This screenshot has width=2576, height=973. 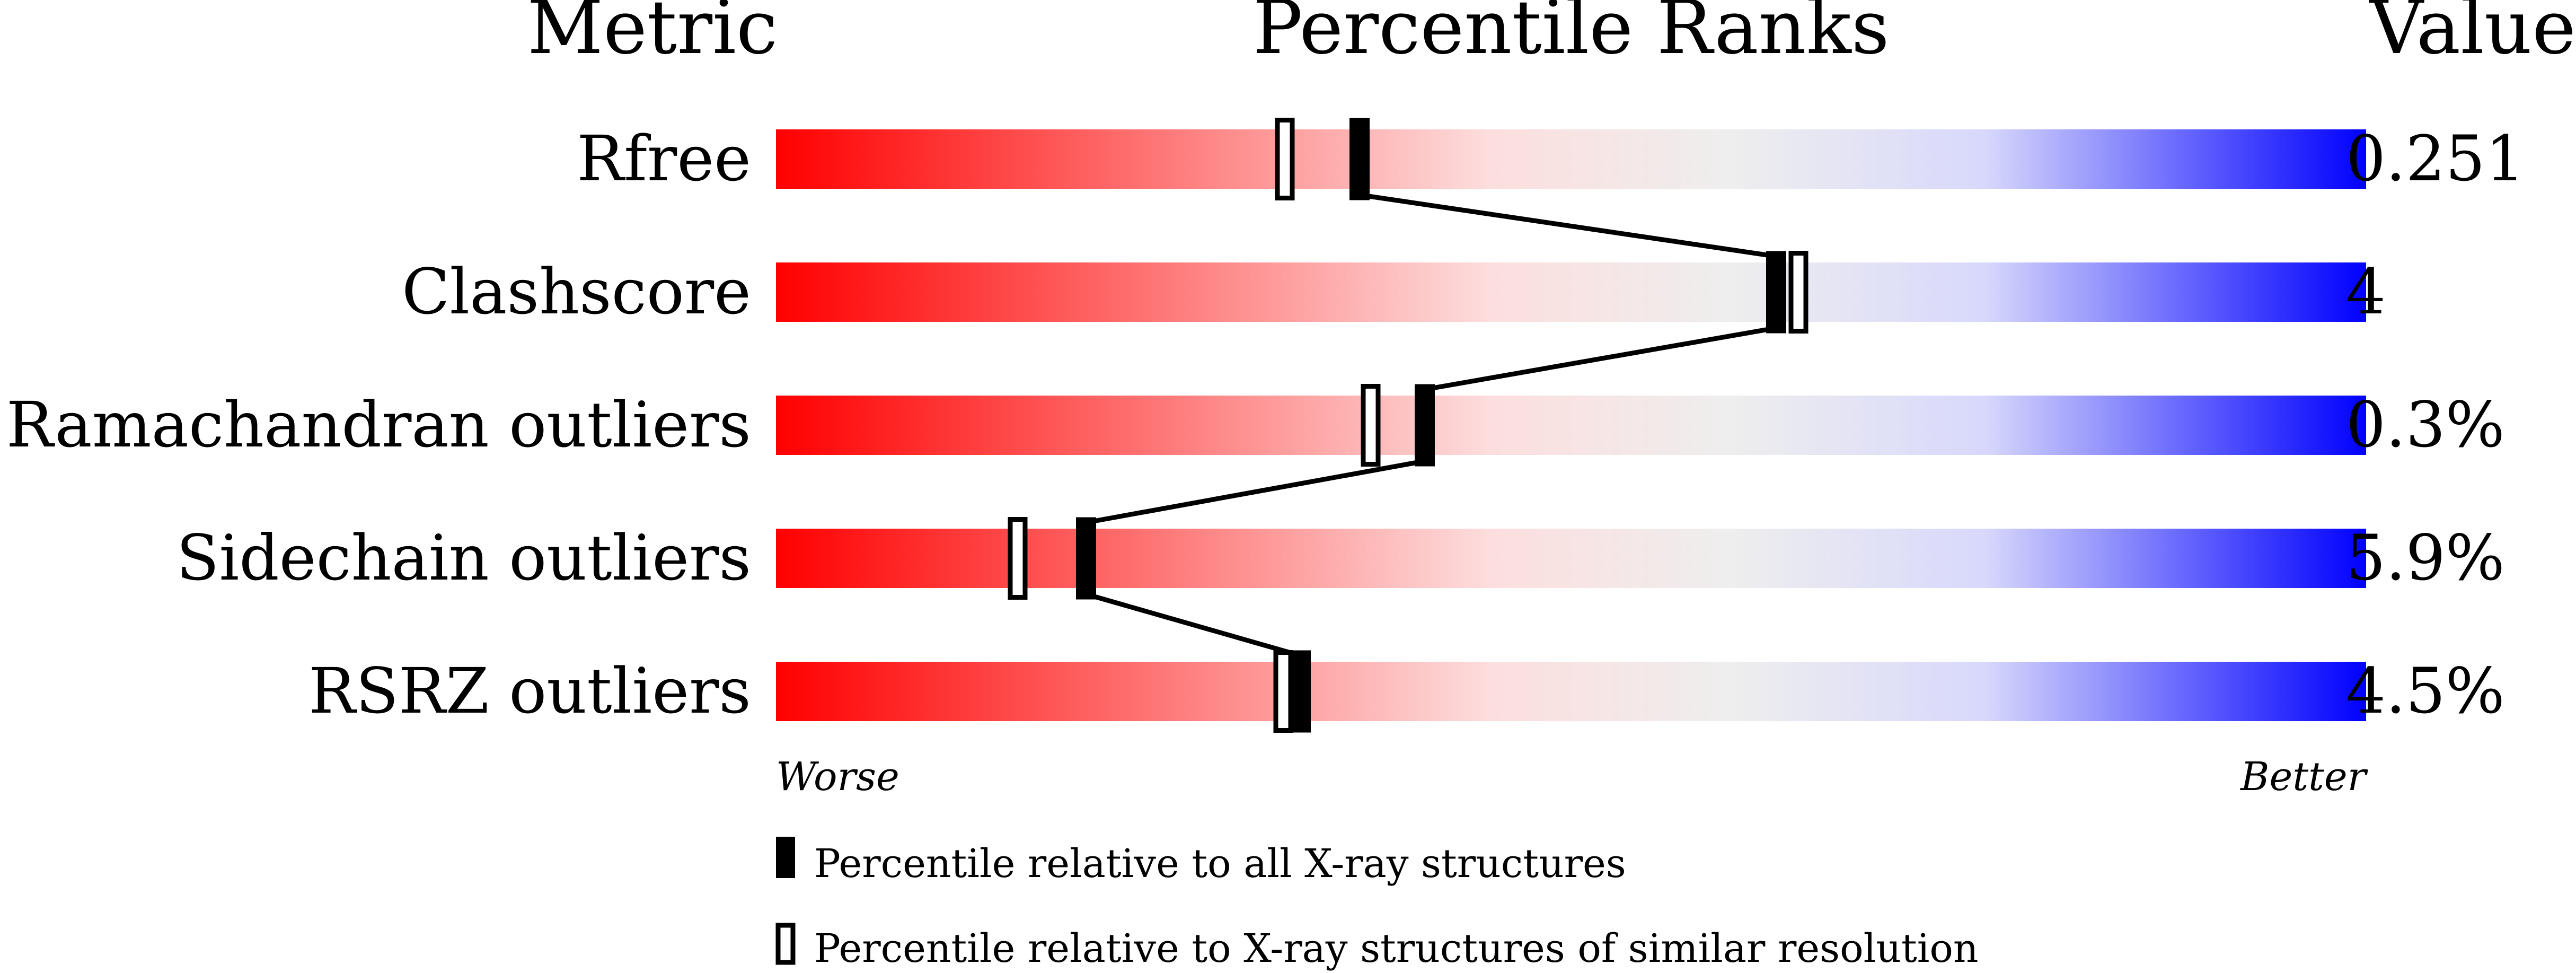 I want to click on metric-label: RSRZ outliers, so click(x=529, y=690).